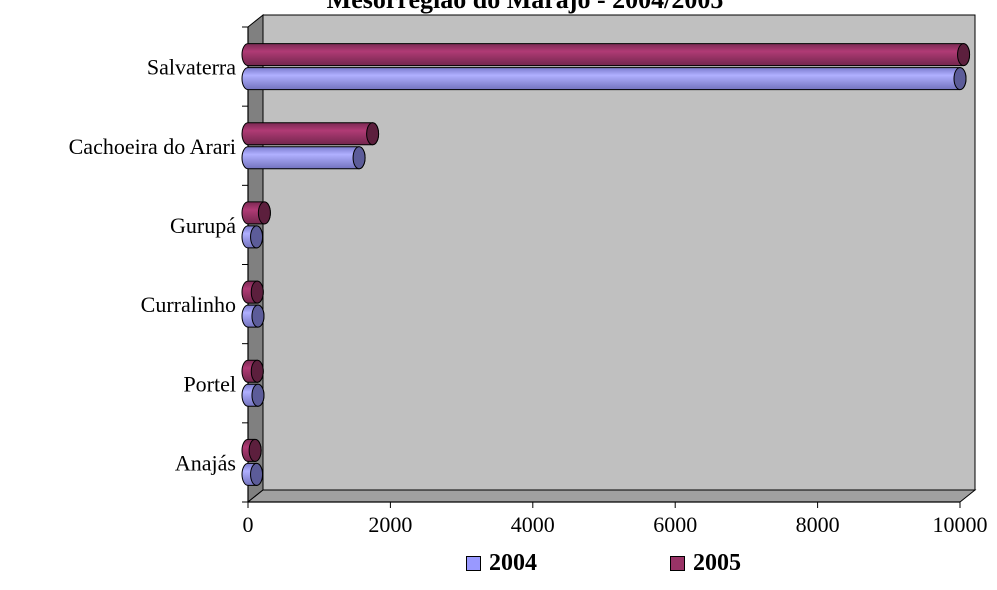  Describe the element at coordinates (248, 524) in the screenshot. I see `x-tick-label: 0` at that location.